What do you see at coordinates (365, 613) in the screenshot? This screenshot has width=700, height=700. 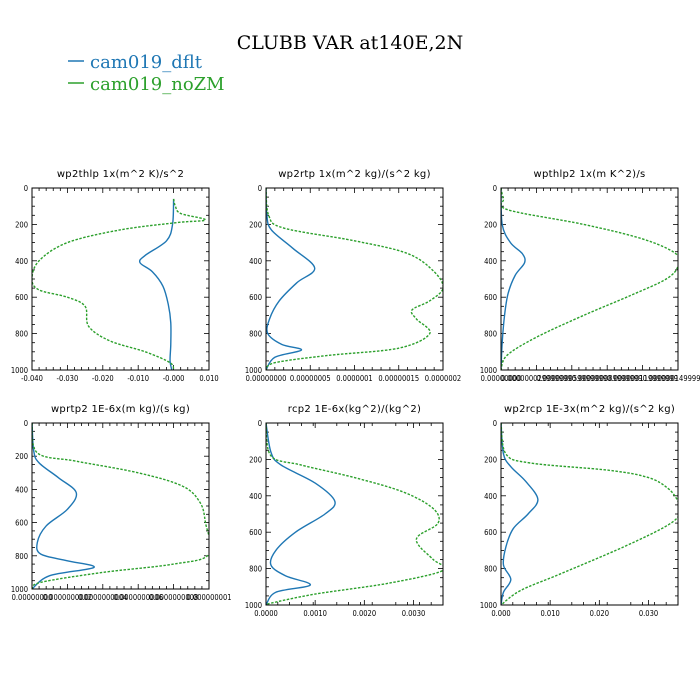 I see `x-tick-label: 0.0020` at bounding box center [365, 613].